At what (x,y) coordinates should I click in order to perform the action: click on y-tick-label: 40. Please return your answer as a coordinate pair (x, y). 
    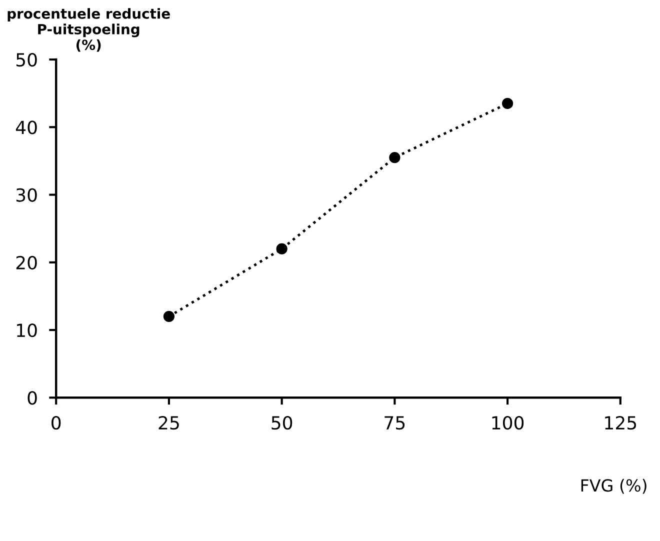
    Looking at the image, I should click on (26, 127).